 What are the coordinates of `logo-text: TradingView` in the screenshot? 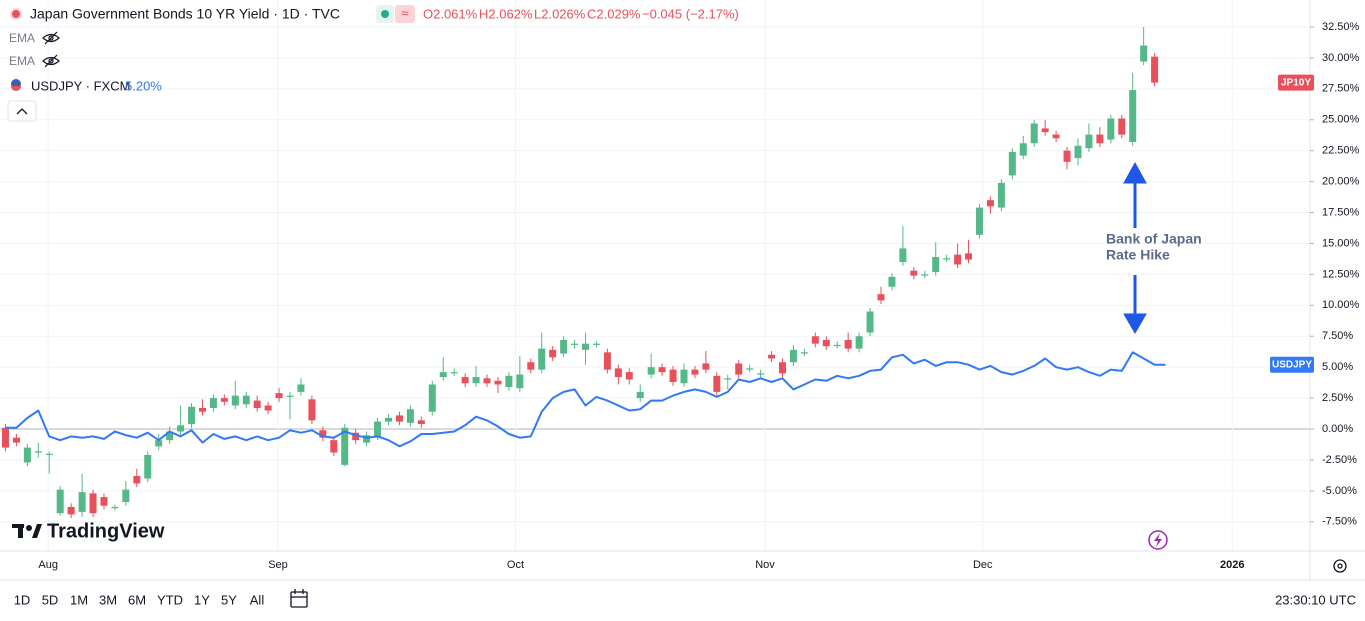 It's located at (106, 531).